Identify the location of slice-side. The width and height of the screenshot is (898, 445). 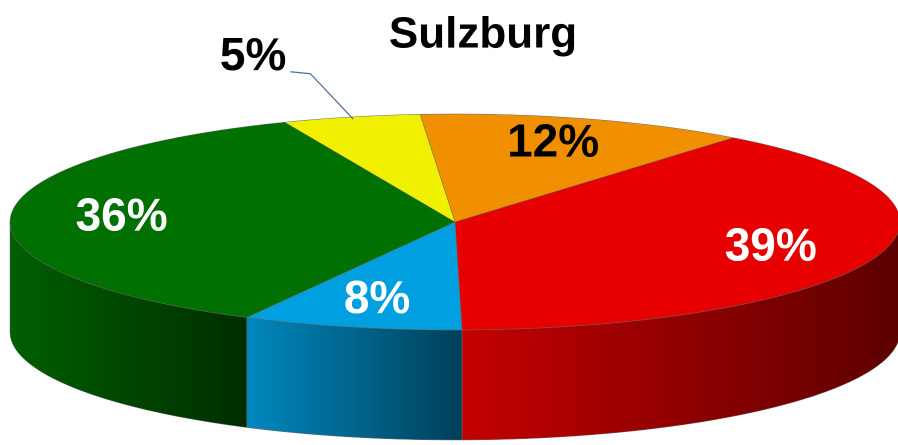
(354, 379).